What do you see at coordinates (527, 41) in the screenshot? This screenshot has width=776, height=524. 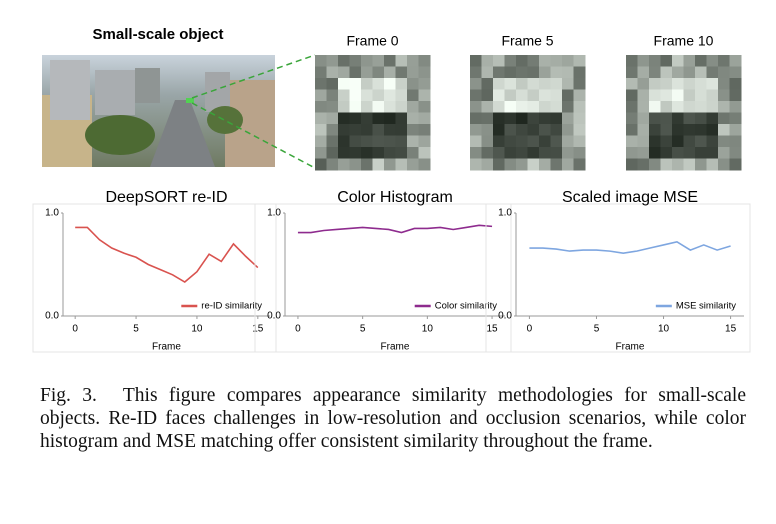 I see `crop-label: Frame 5` at bounding box center [527, 41].